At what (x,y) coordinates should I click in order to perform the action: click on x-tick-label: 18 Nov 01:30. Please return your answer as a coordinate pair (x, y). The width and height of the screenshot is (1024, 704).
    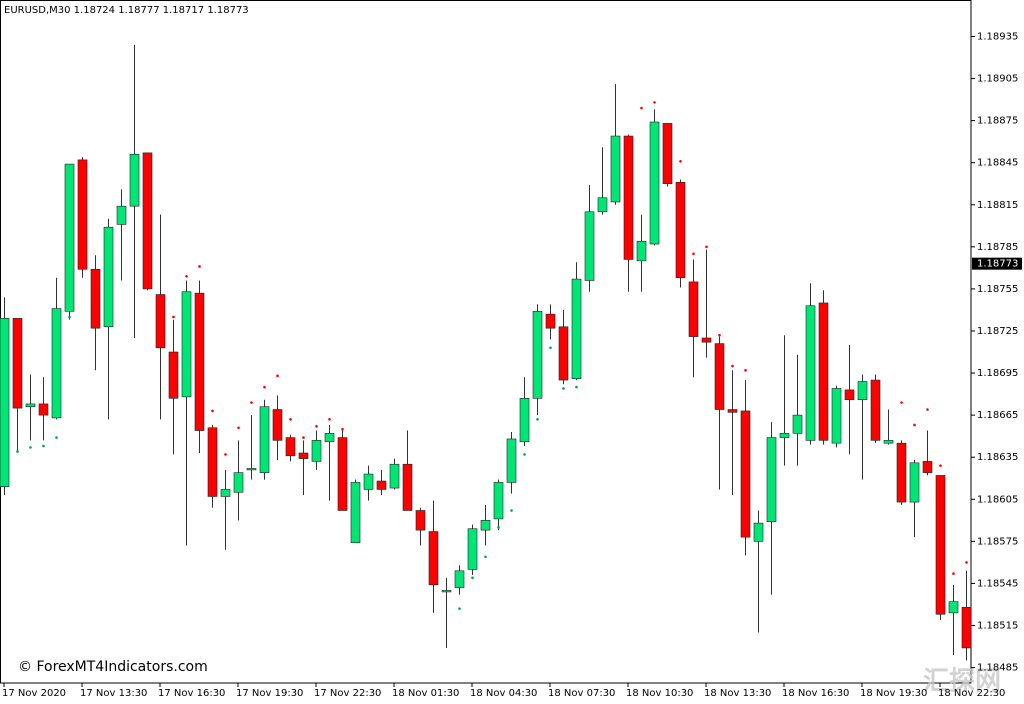
    Looking at the image, I should click on (425, 693).